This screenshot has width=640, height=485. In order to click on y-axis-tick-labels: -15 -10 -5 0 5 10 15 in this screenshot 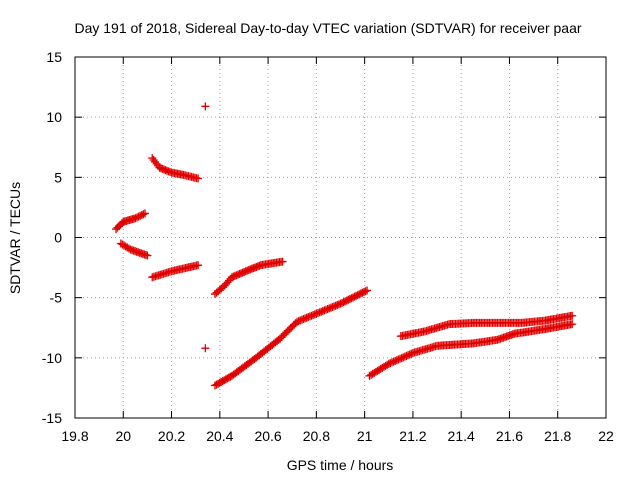, I will do `click(52, 237)`.